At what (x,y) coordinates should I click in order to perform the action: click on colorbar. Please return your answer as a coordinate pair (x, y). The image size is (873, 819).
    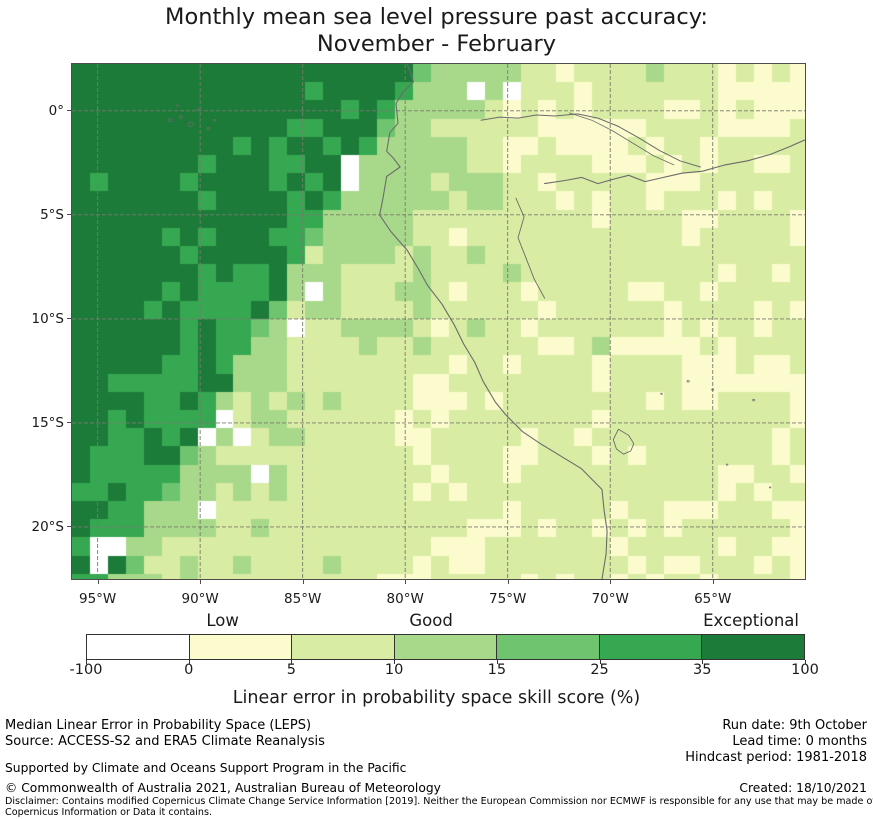
    Looking at the image, I should click on (445, 647).